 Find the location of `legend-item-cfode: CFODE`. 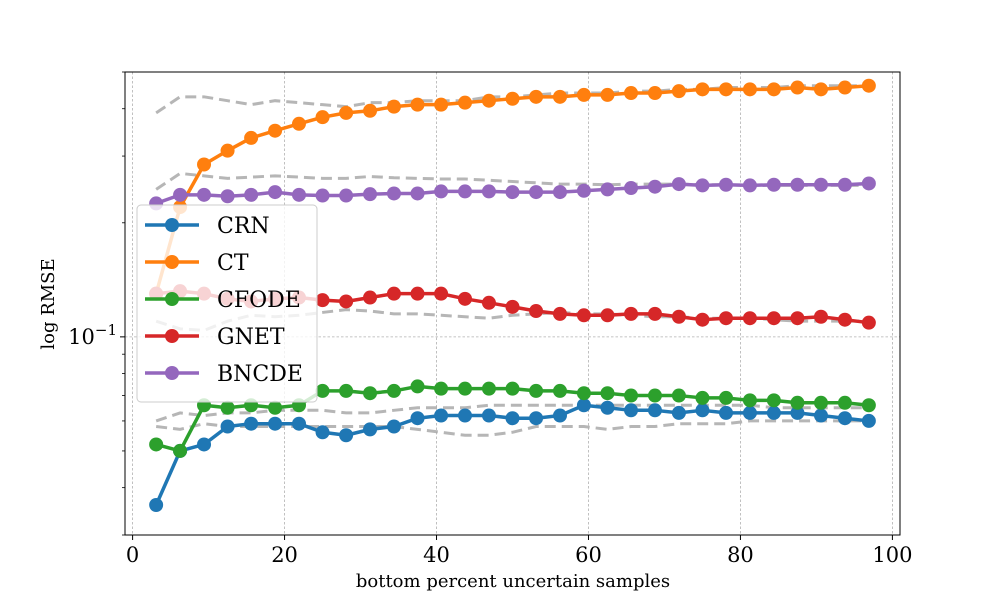

legend-item-cfode: CFODE is located at coordinates (223, 300).